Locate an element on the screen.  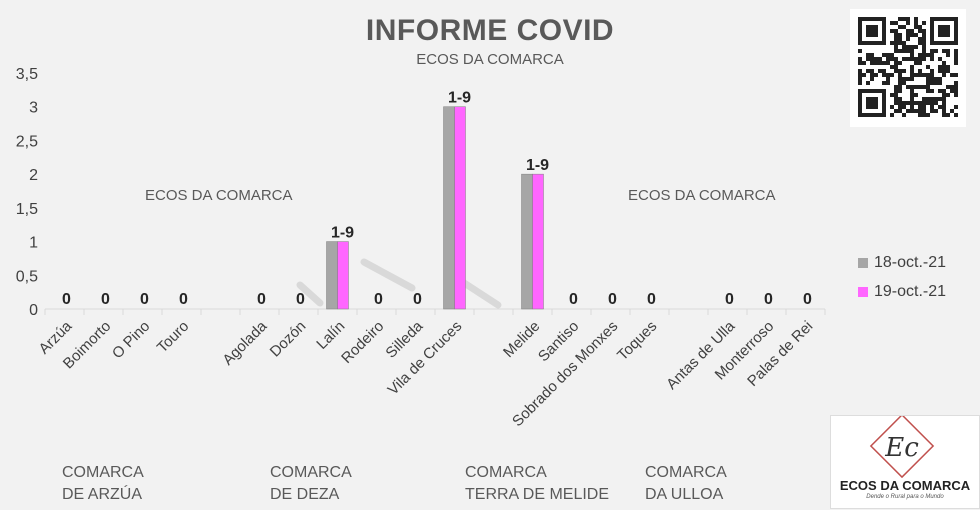
y-tick-label: 0,5 is located at coordinates (27, 276).